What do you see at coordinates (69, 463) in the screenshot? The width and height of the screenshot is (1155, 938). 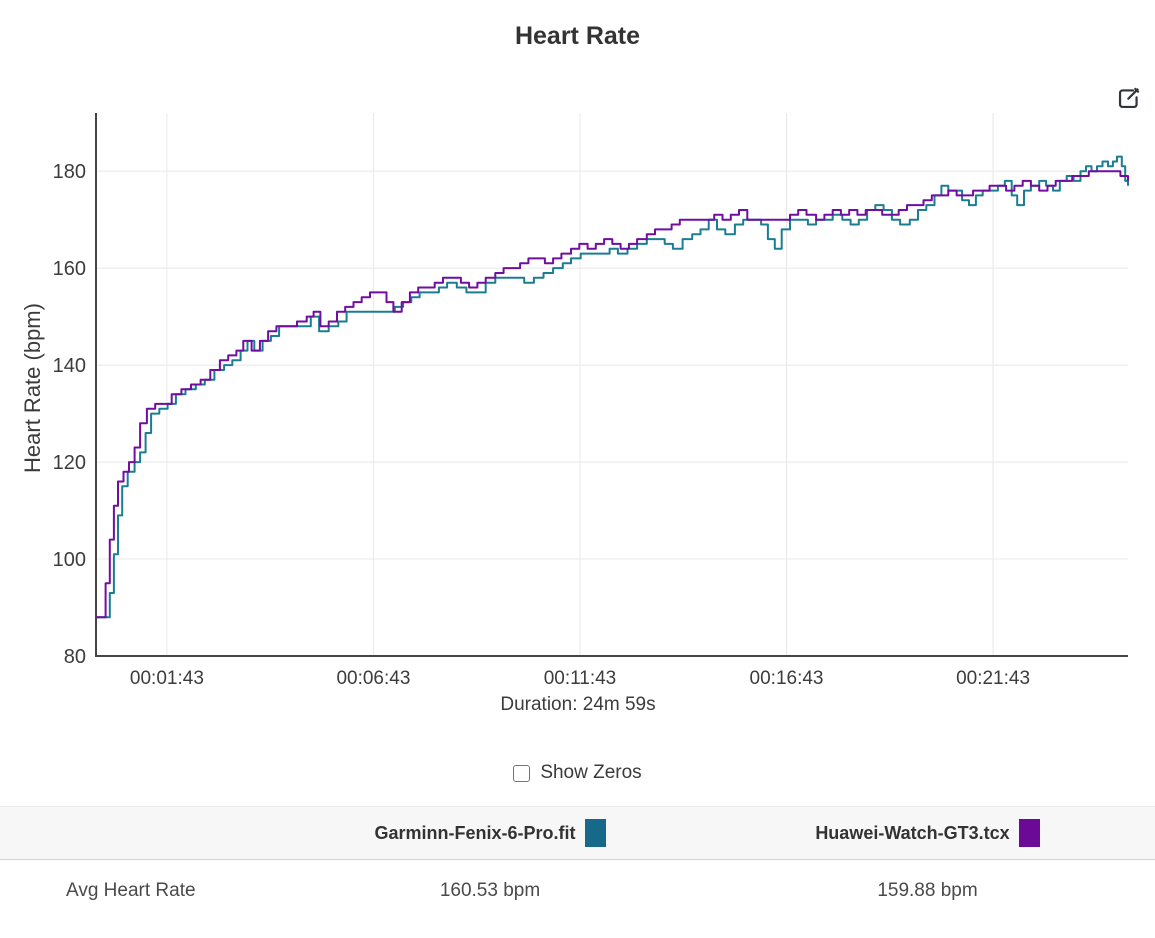 I see `y-tick-label: 120` at bounding box center [69, 463].